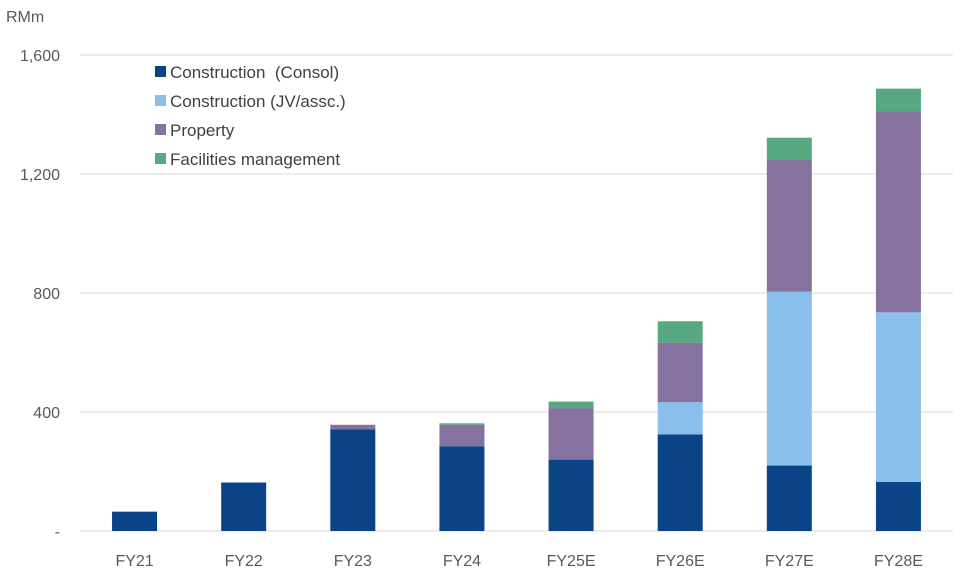  I want to click on x-tick-label: FY24, so click(462, 561).